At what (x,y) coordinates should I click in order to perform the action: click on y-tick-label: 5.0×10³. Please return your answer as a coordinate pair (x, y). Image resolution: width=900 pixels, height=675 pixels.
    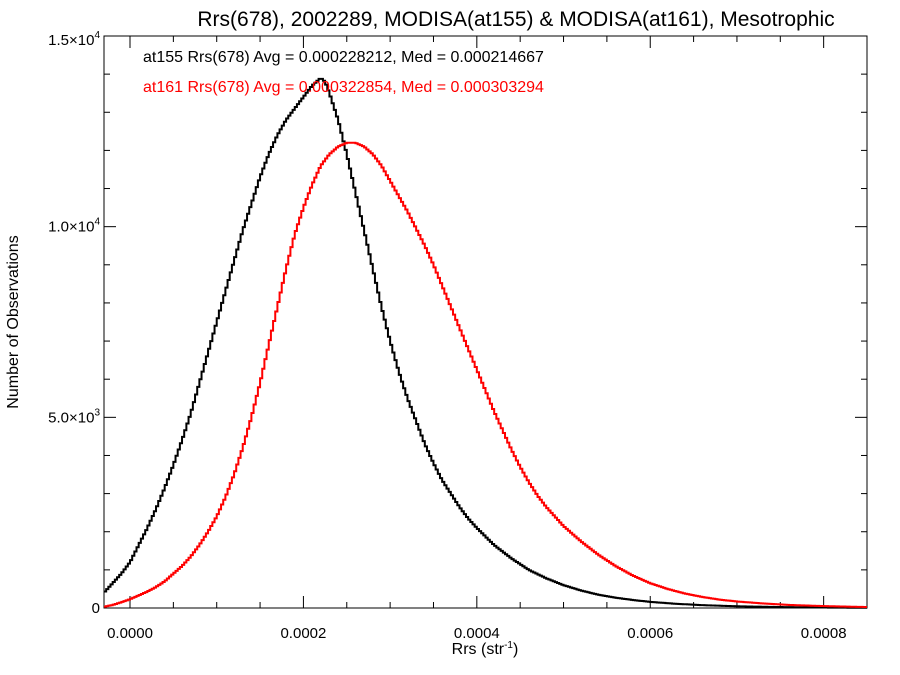
    Looking at the image, I should click on (74, 416).